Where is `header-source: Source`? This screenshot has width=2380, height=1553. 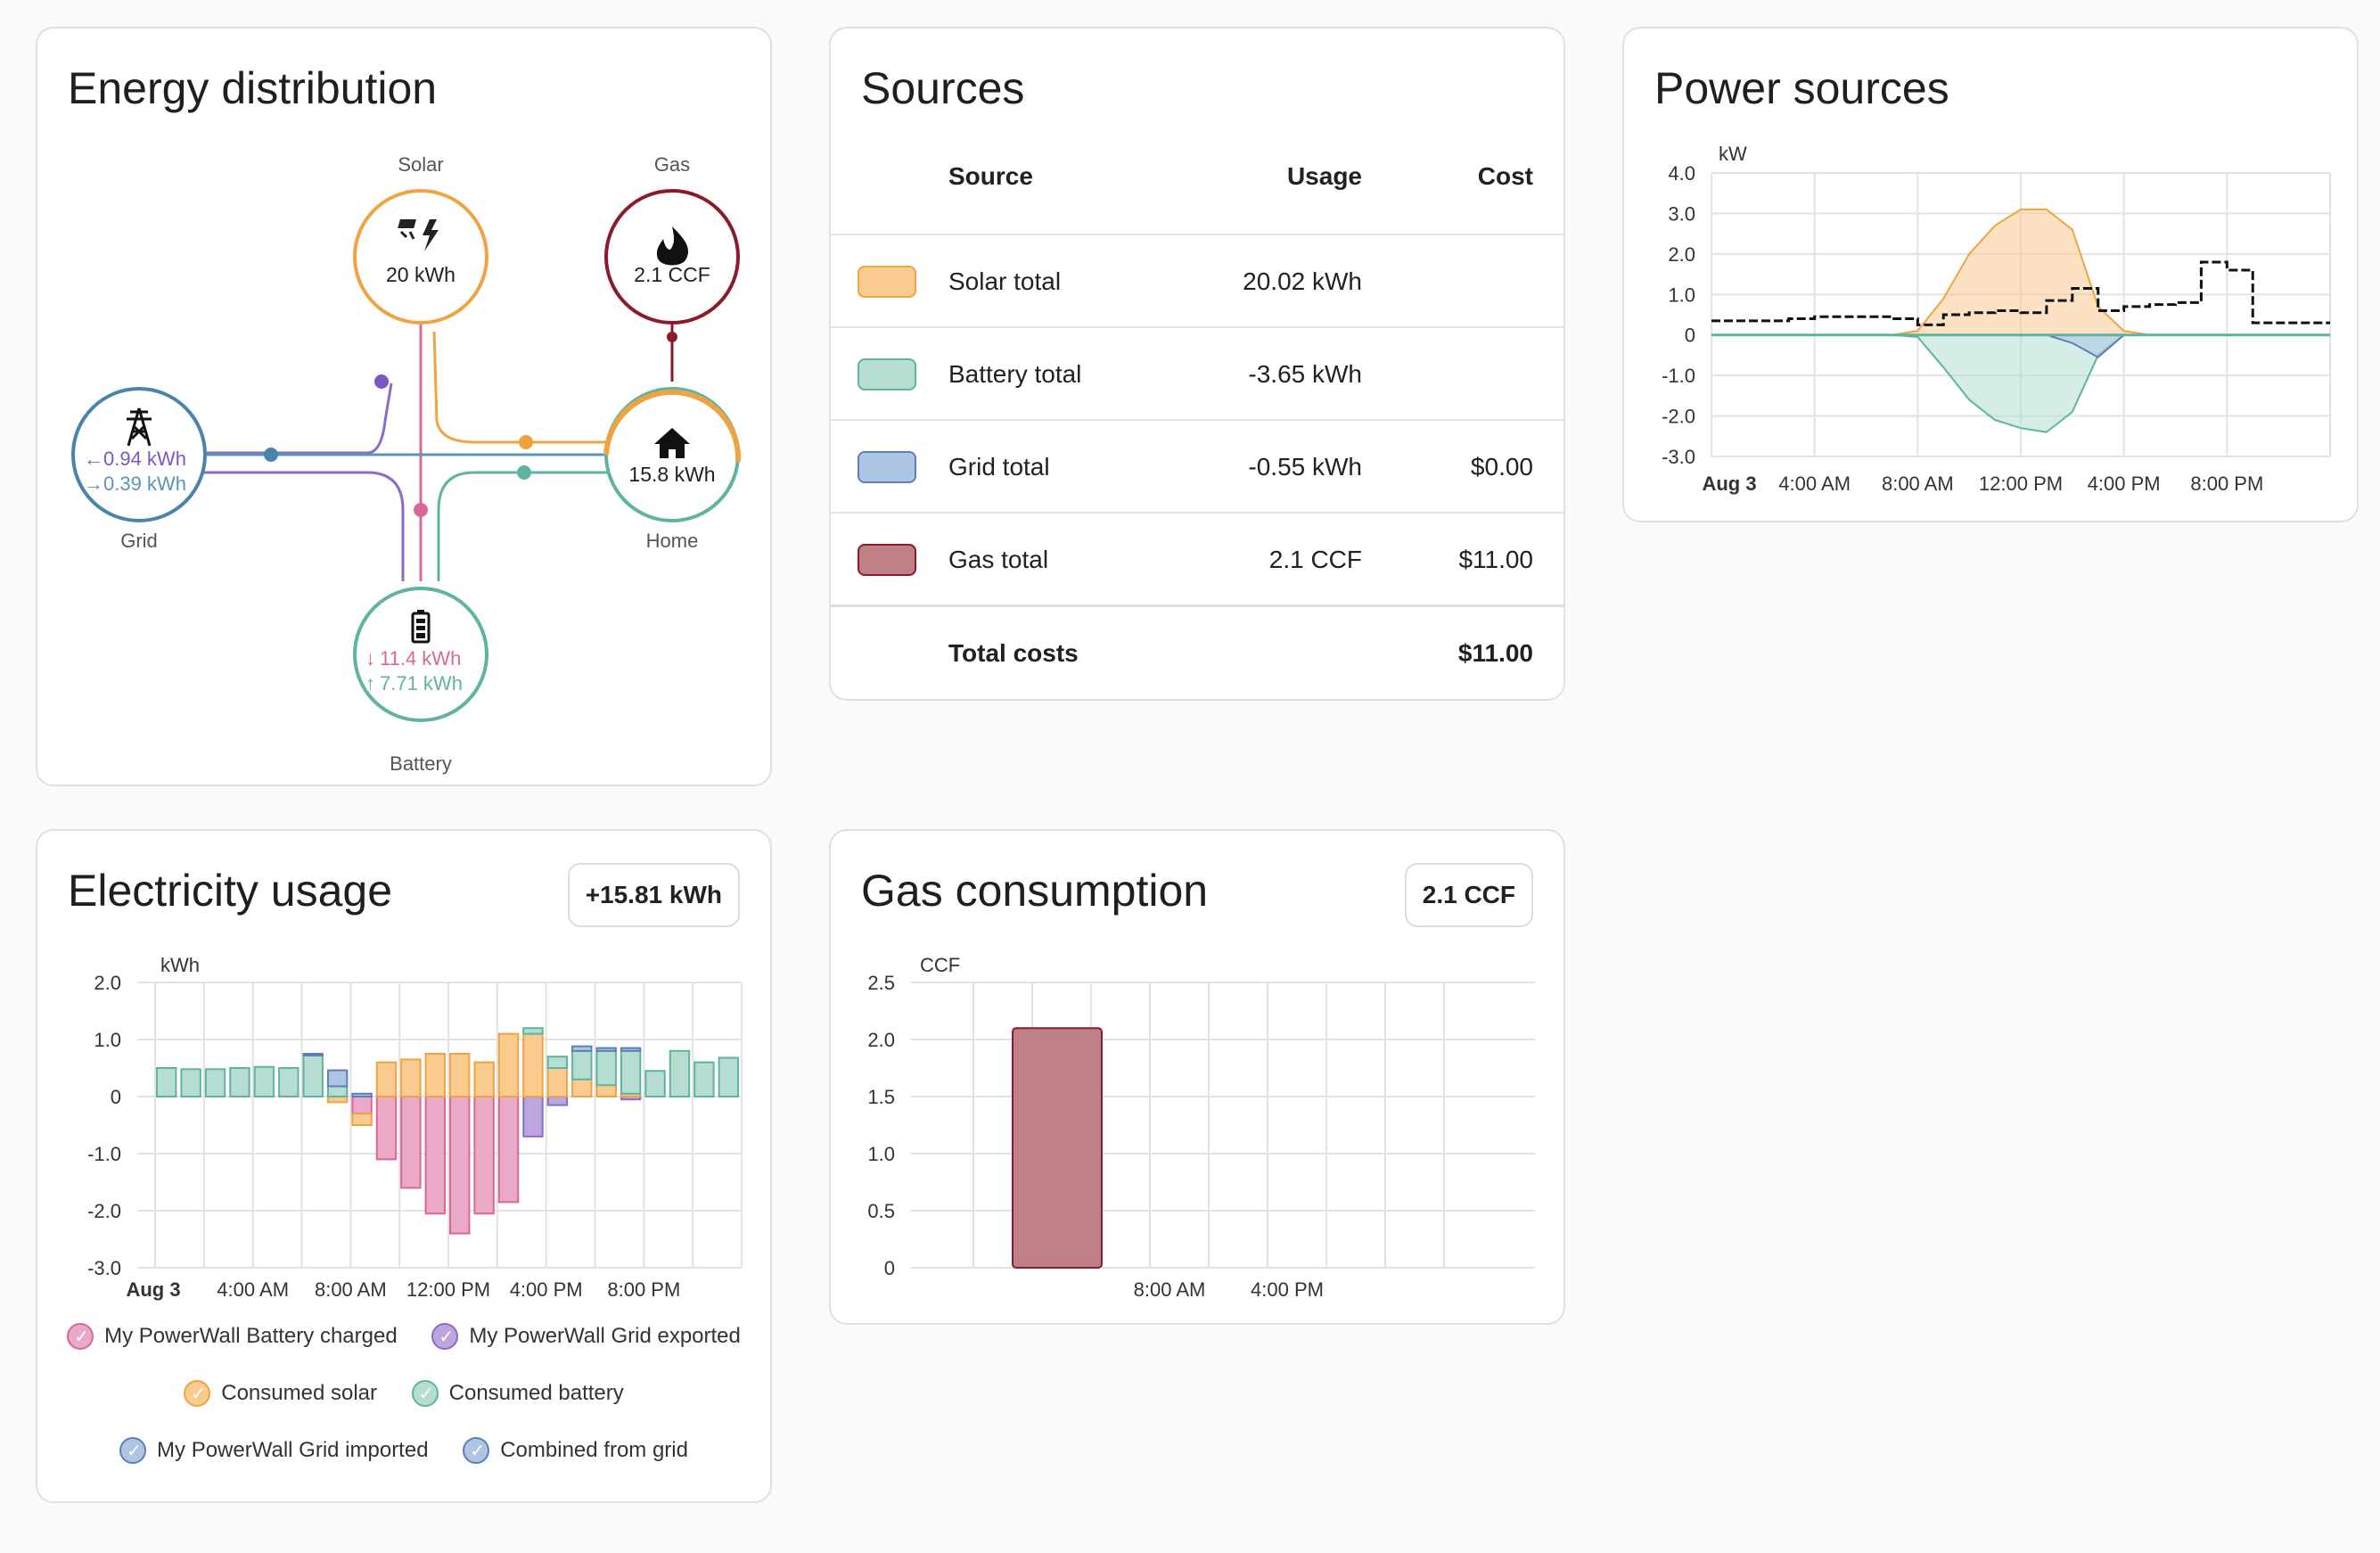 header-source: Source is located at coordinates (990, 176).